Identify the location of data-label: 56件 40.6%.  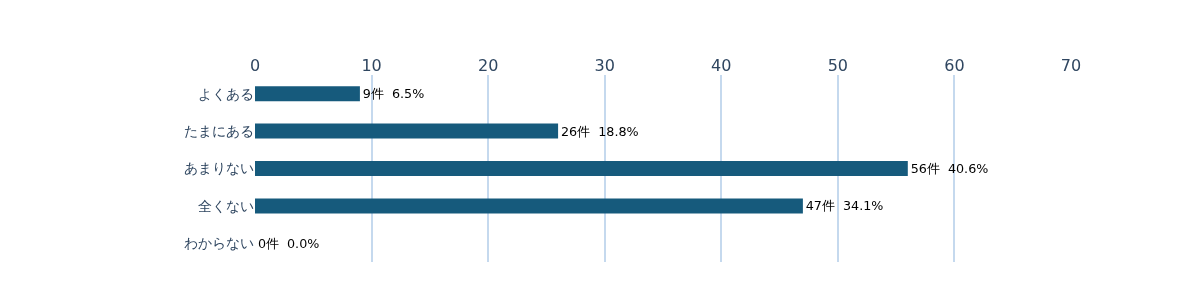
(949, 168).